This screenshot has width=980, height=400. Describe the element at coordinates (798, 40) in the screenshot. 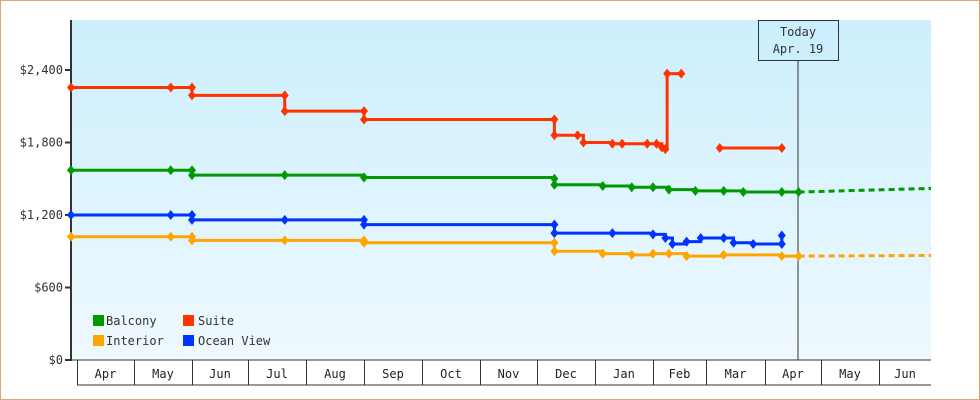

I see `today-box` at that location.